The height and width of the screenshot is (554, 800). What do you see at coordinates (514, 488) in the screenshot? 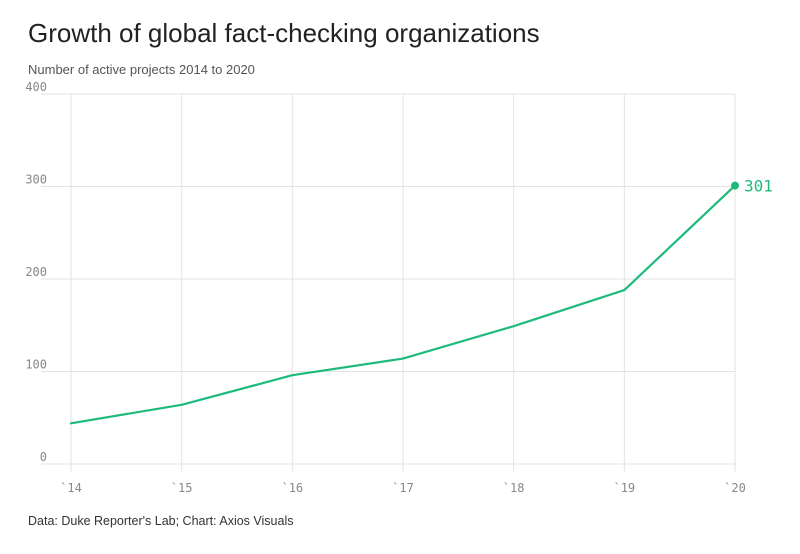
I see `x-tick-label: `18` at bounding box center [514, 488].